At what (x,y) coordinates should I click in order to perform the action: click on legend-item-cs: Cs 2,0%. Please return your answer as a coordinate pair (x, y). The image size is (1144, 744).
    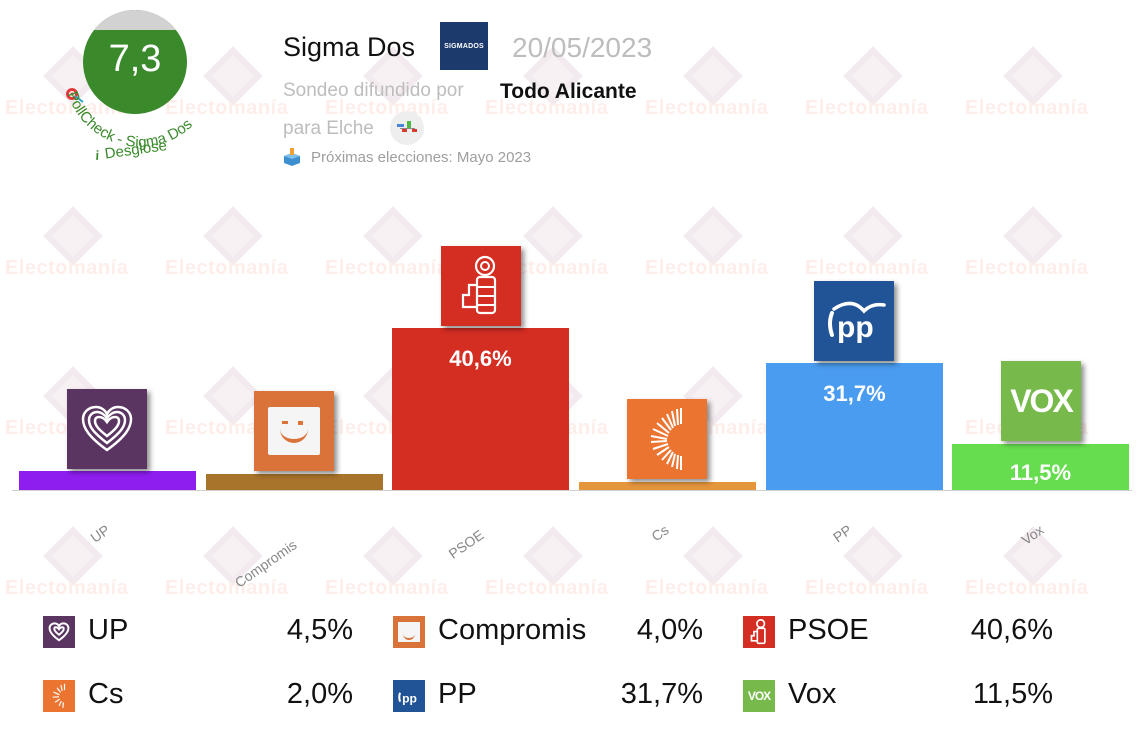
    Looking at the image, I should click on (198, 695).